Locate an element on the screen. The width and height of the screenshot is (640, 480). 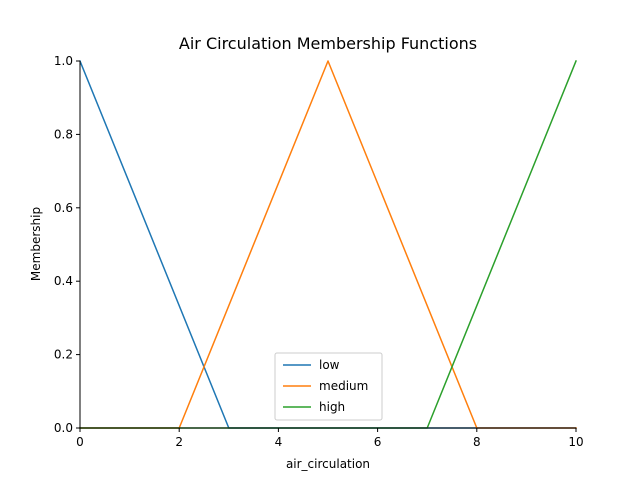
legend-label-low: low is located at coordinates (329, 365).